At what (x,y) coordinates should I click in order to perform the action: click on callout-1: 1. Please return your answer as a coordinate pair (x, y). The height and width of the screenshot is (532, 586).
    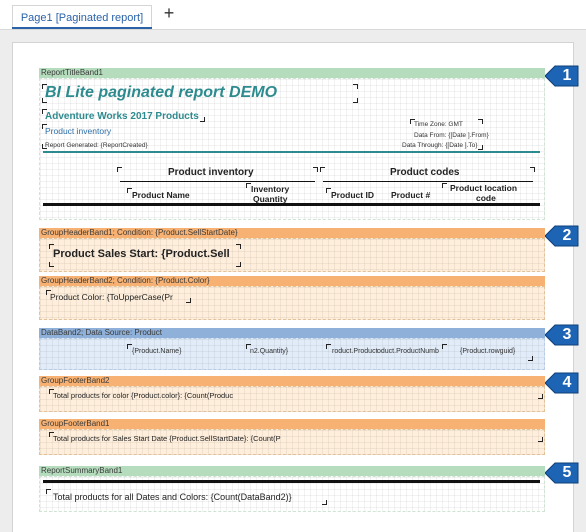
    Looking at the image, I should click on (562, 76).